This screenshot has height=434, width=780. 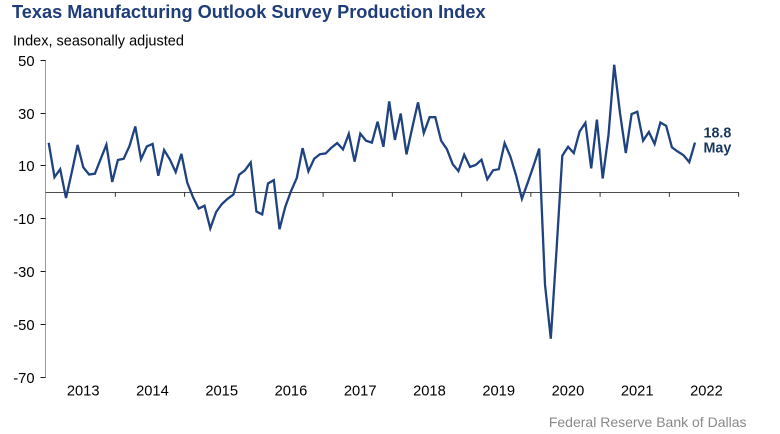 What do you see at coordinates (429, 392) in the screenshot?
I see `svg-text: 2018` at bounding box center [429, 392].